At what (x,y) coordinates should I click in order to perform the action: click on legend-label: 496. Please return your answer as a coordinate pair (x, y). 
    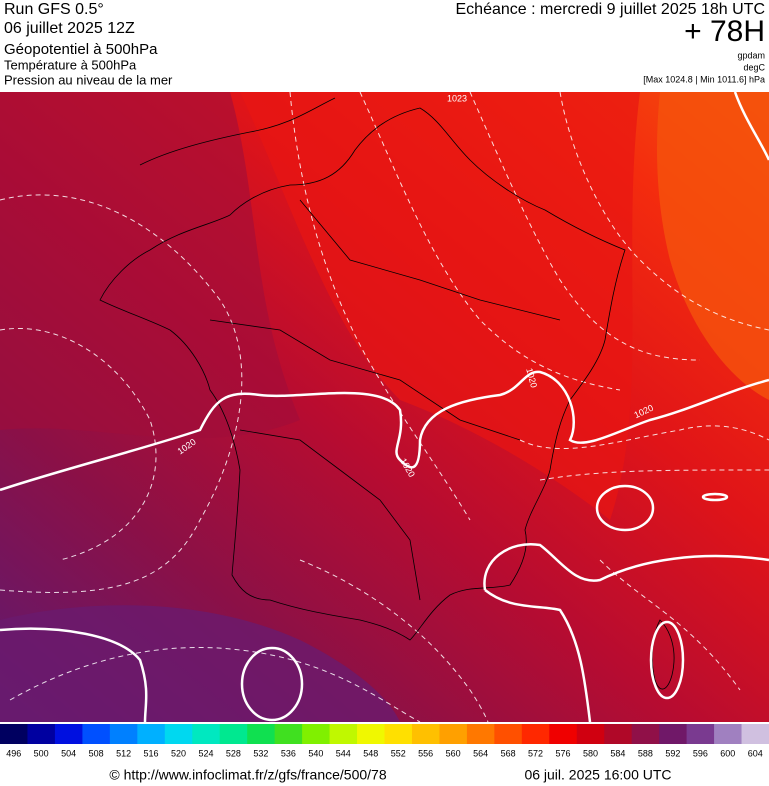
    Looking at the image, I should click on (13, 753).